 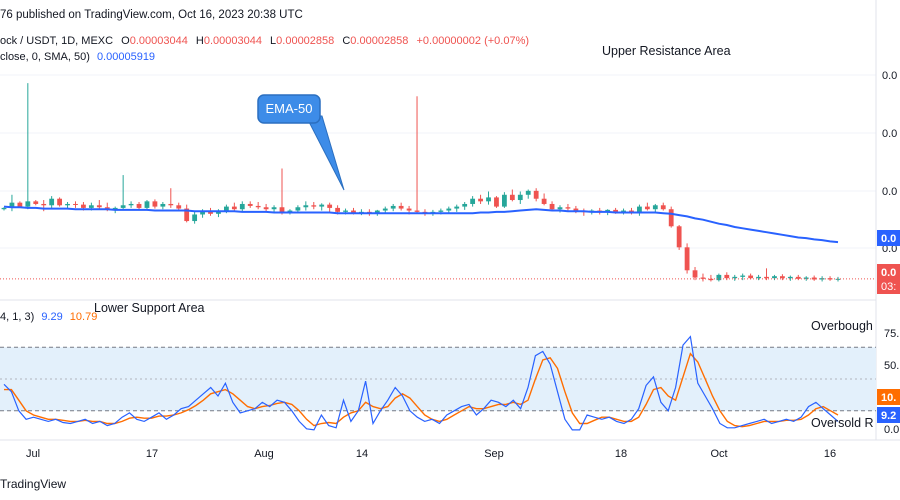 I want to click on stochastic-axis-label: 50., so click(x=891, y=366).